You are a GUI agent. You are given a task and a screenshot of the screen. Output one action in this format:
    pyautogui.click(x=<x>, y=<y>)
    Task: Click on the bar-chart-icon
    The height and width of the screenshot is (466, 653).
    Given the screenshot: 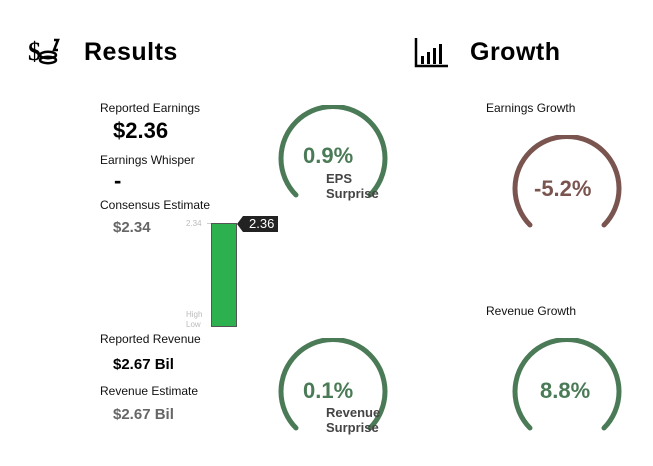 What is the action you would take?
    pyautogui.click(x=432, y=52)
    